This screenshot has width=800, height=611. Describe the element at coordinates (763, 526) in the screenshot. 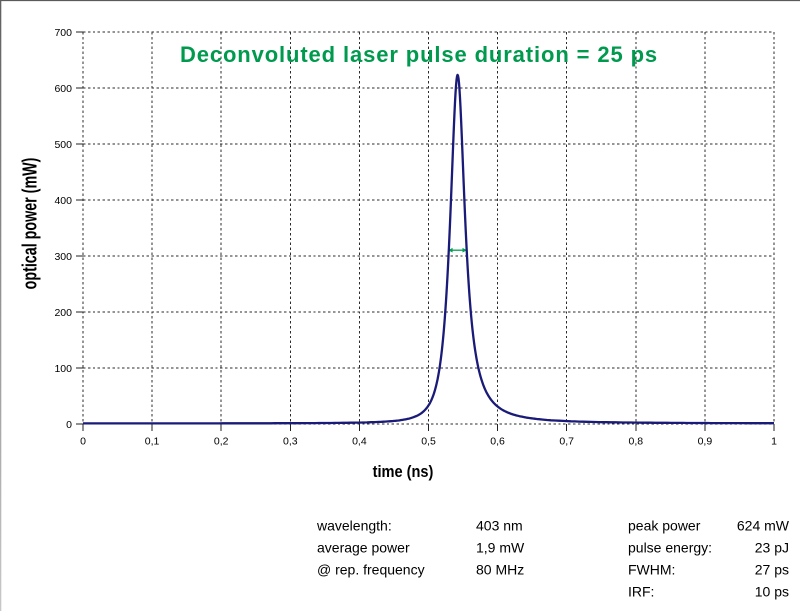

I see `svg-text: 624 mW` at that location.